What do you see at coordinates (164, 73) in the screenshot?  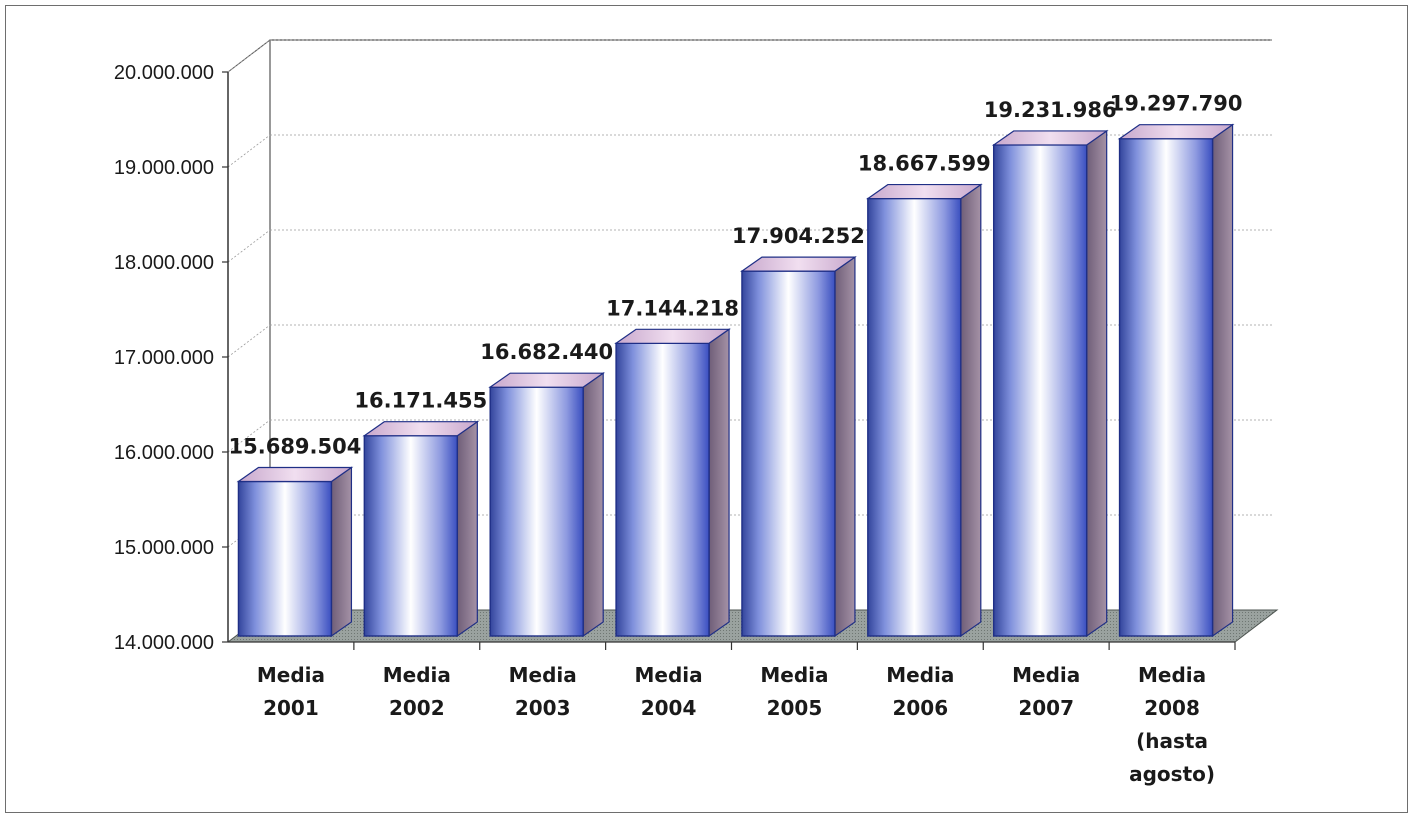 I see `y-tick-label: 20.000.000` at bounding box center [164, 73].